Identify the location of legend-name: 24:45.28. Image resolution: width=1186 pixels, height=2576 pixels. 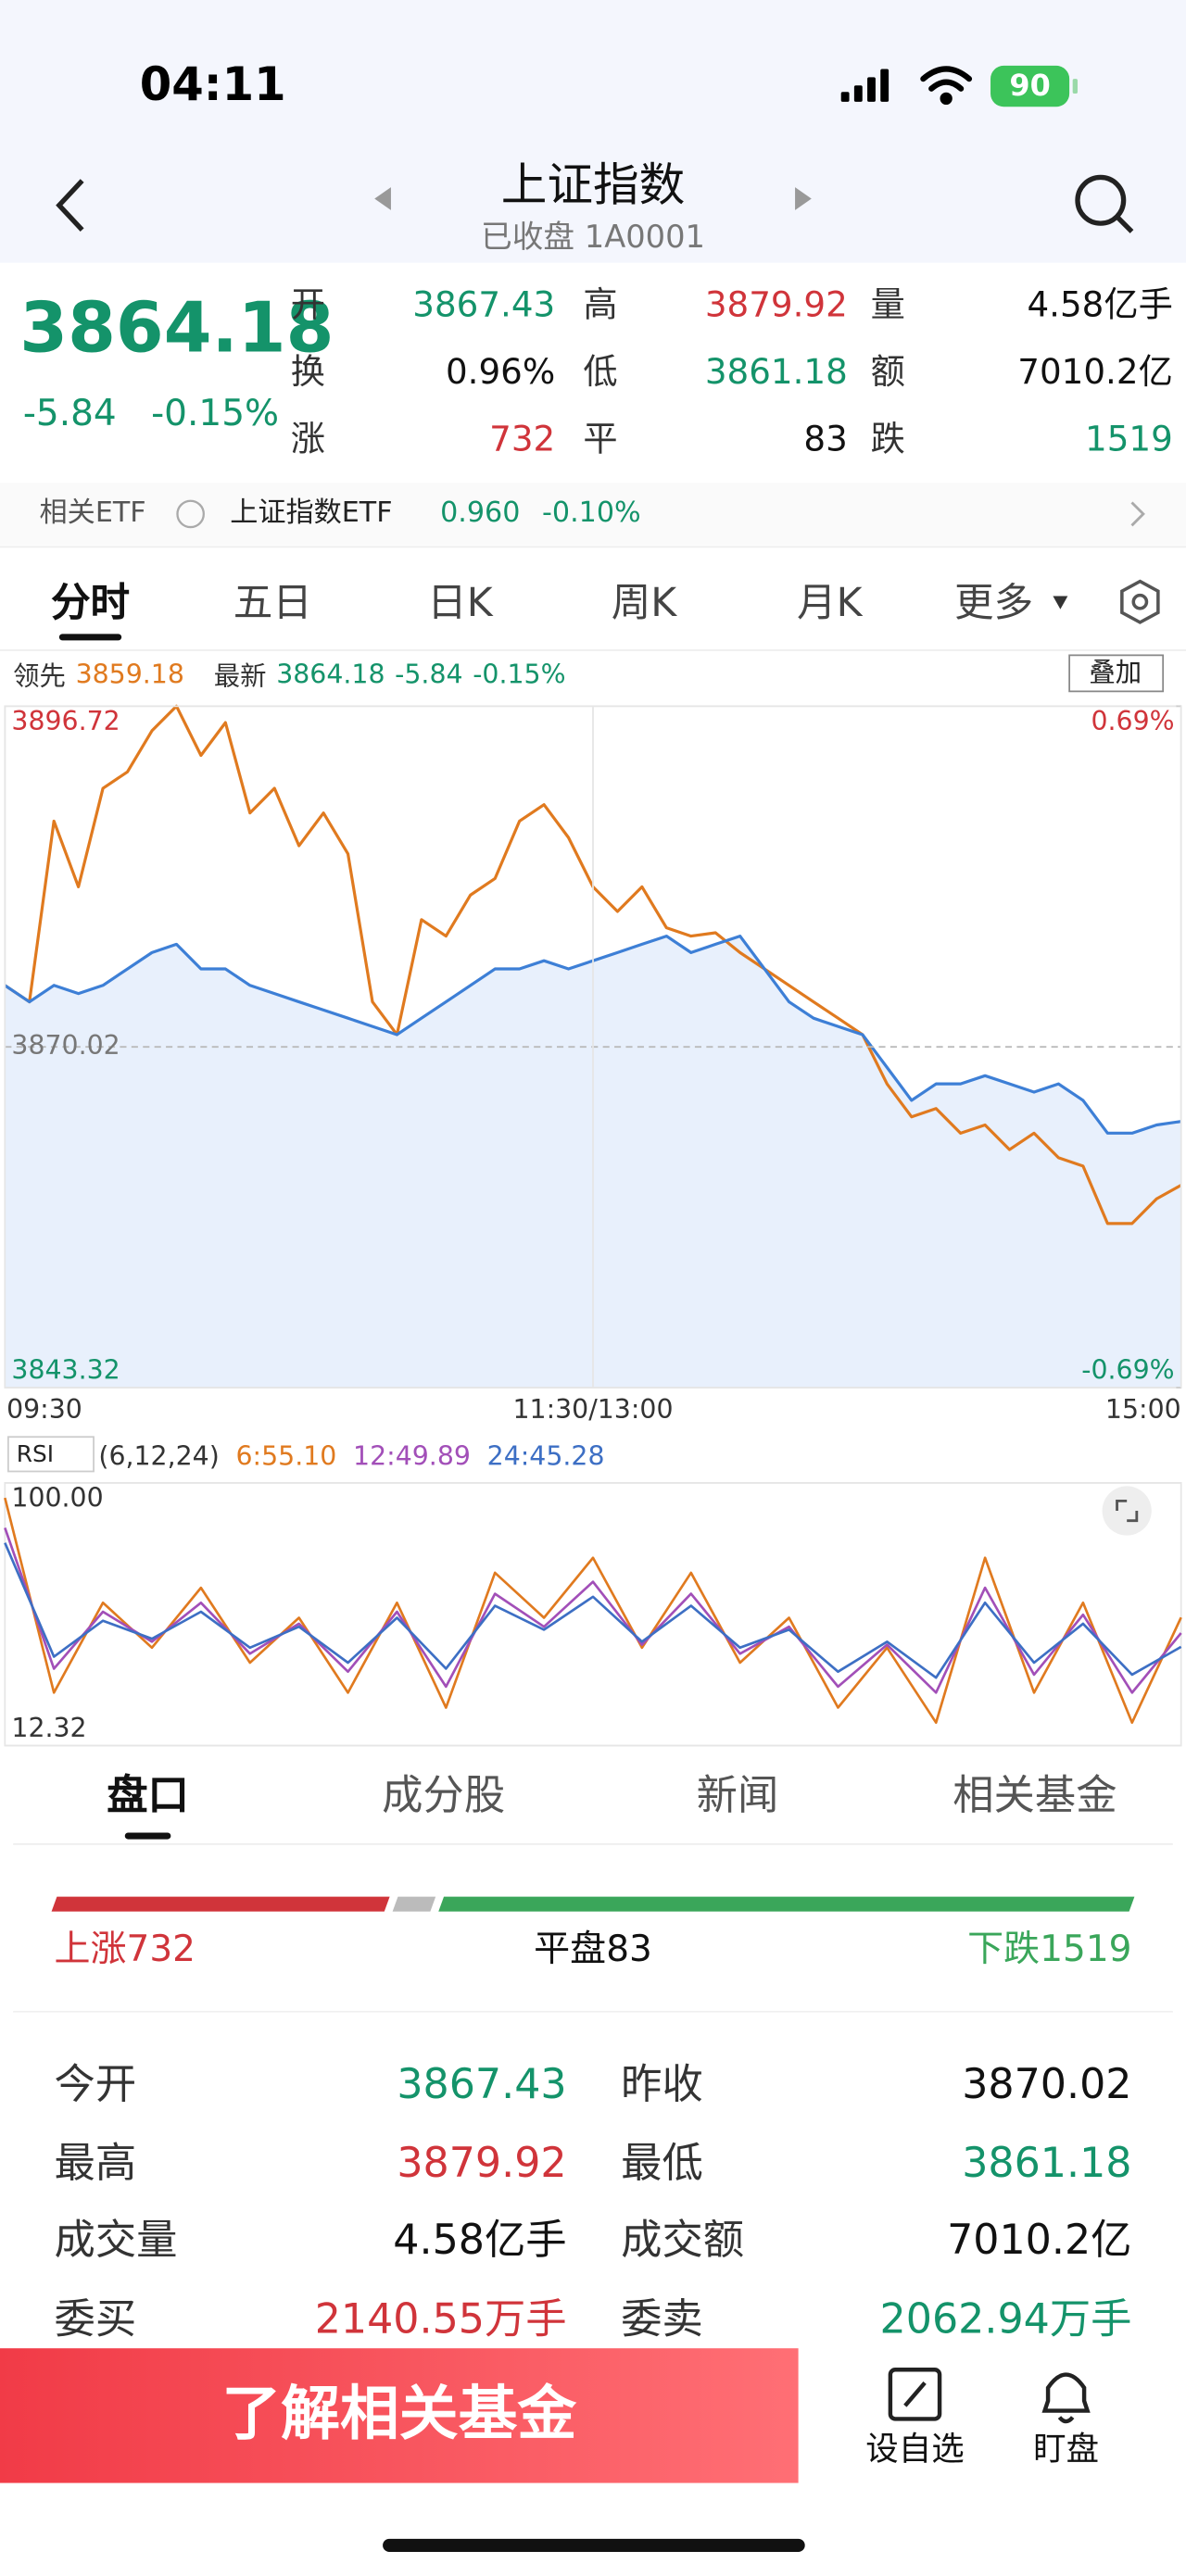
(545, 1455).